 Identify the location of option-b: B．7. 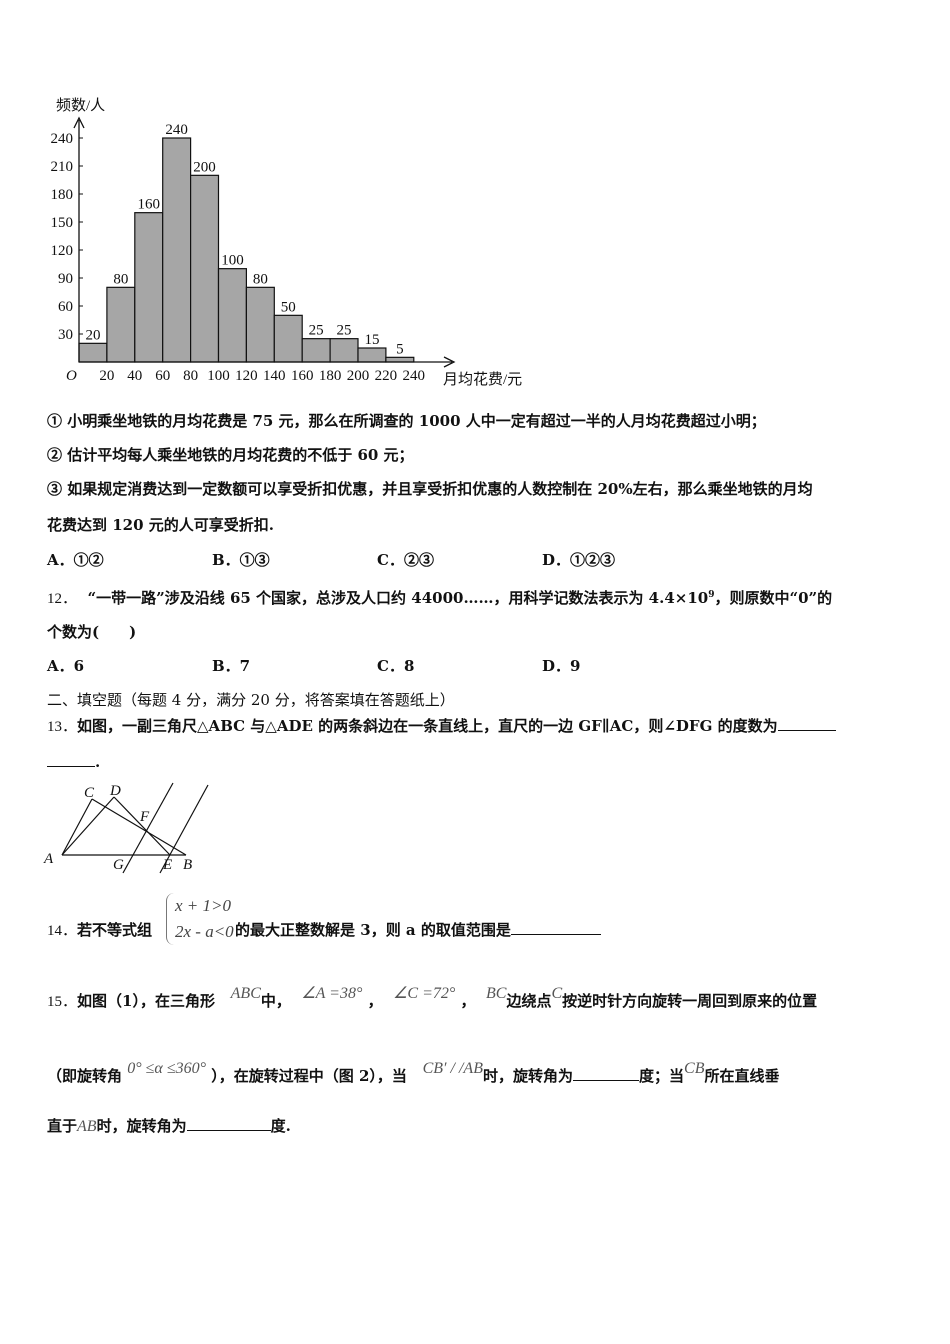
(231, 666).